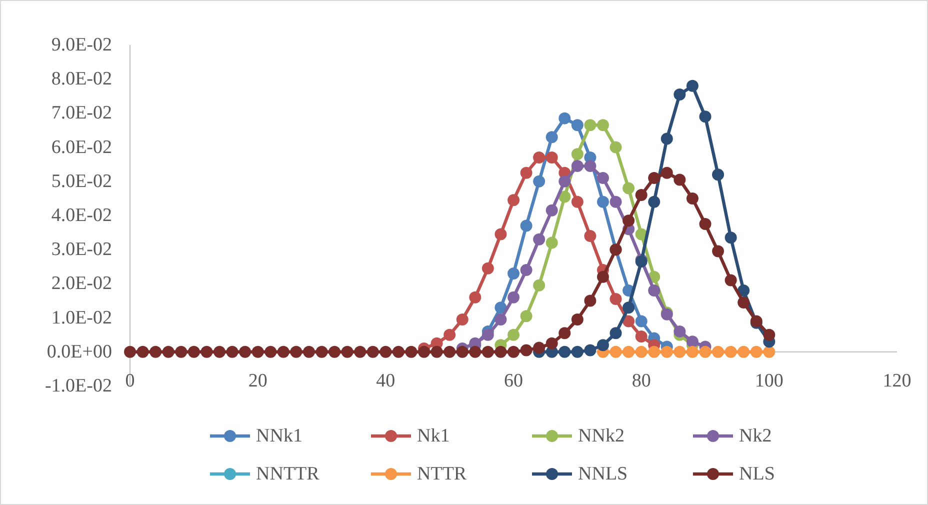 The image size is (928, 505). Describe the element at coordinates (279, 436) in the screenshot. I see `legend-label: NNk1` at that location.